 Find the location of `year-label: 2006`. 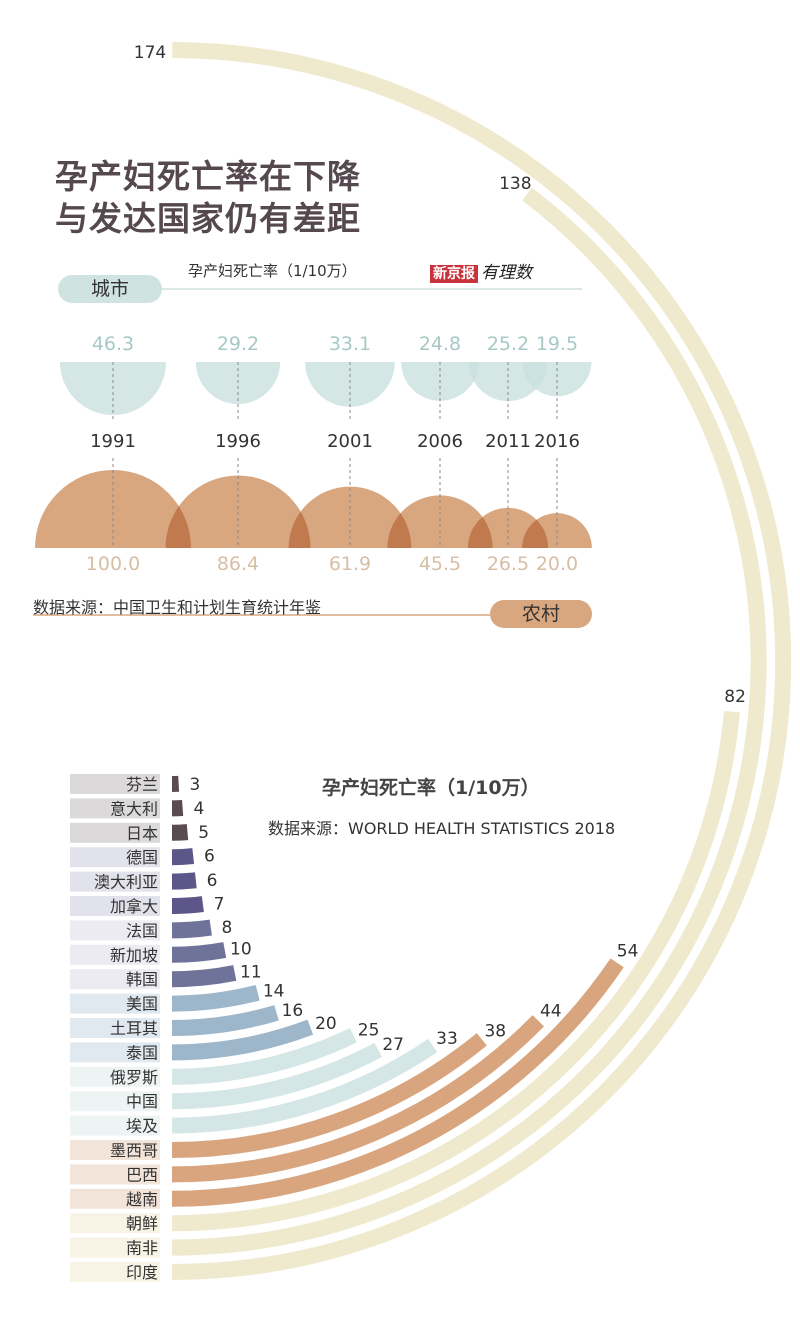

year-label: 2006 is located at coordinates (440, 441).